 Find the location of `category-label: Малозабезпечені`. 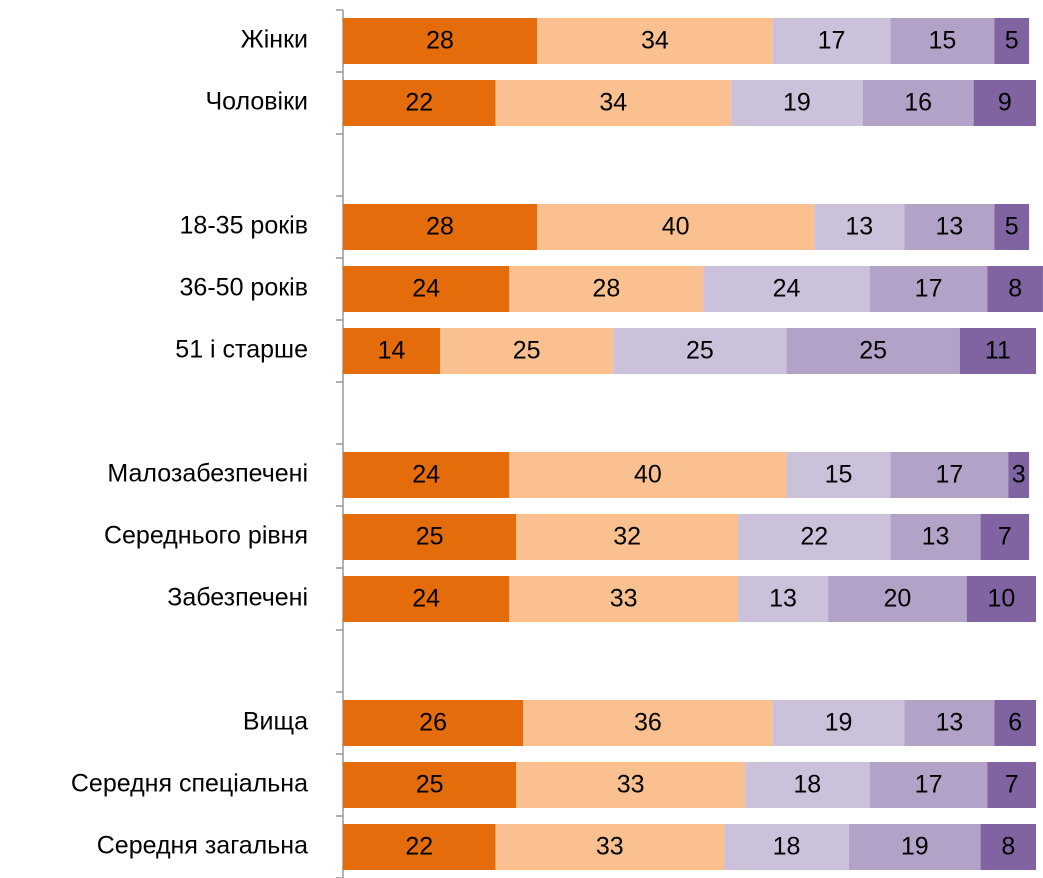

category-label: Малозабезпечені is located at coordinates (207, 474).